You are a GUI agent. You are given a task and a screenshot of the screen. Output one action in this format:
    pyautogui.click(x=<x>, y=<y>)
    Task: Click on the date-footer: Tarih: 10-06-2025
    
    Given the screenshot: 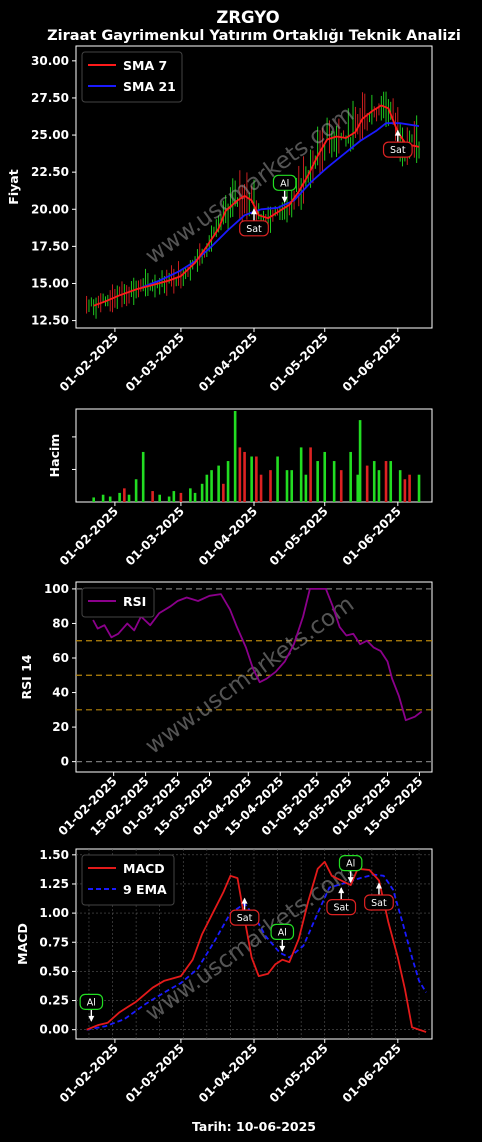 What is the action you would take?
    pyautogui.click(x=254, y=1126)
    